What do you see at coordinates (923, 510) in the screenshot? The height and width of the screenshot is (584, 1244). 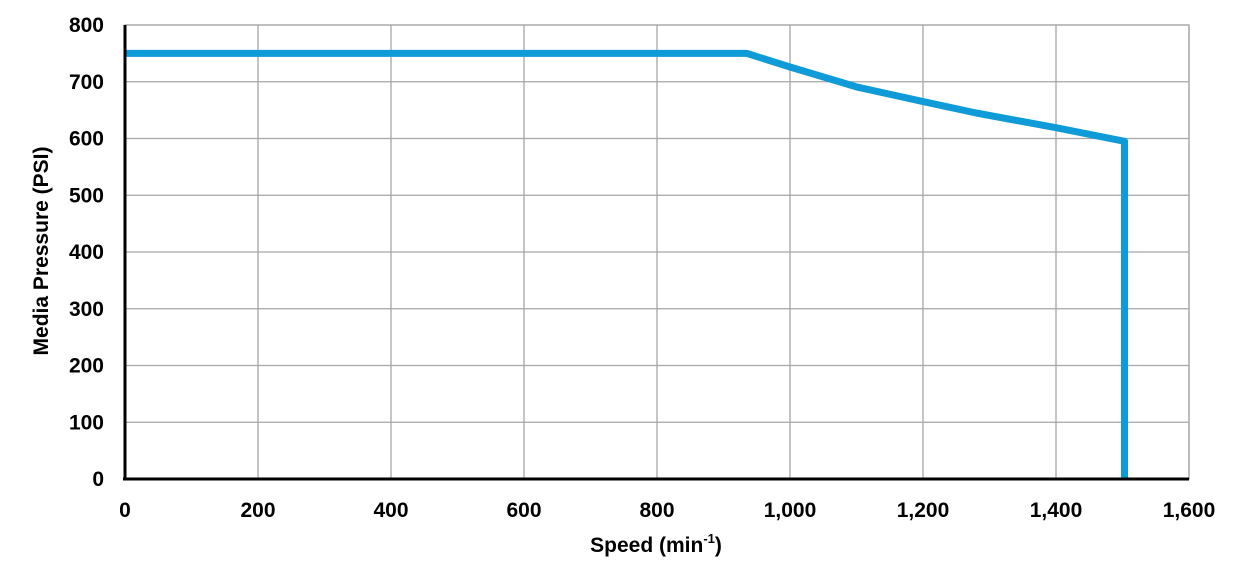 I see `x-tick-label: 1,200` at bounding box center [923, 510].